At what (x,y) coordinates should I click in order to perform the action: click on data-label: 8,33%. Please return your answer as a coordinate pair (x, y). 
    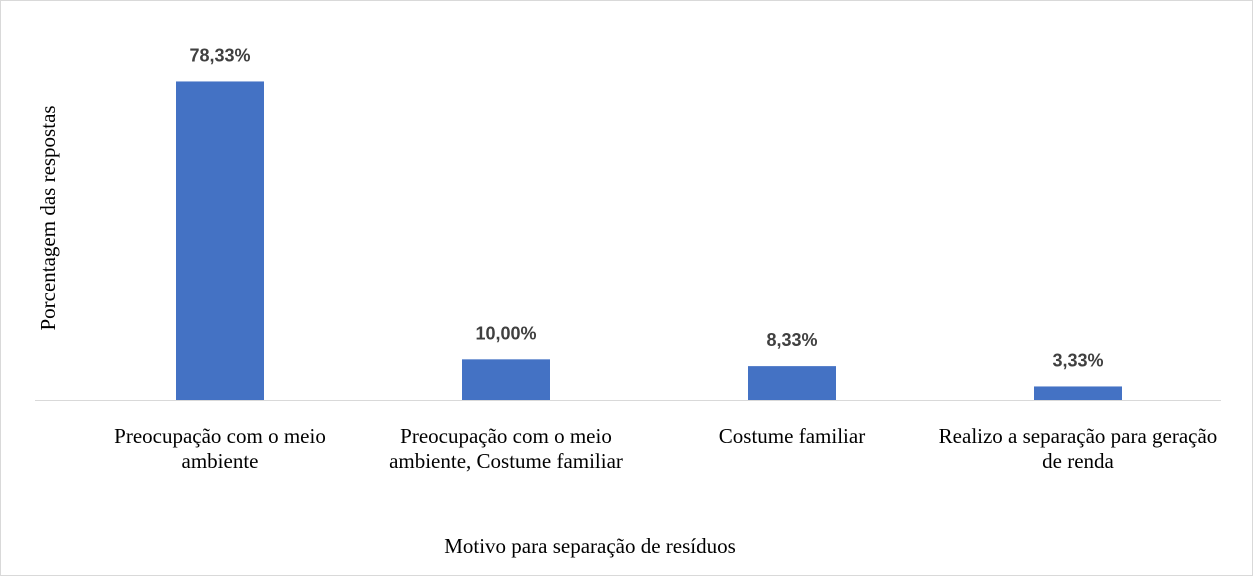
    Looking at the image, I should click on (791, 340).